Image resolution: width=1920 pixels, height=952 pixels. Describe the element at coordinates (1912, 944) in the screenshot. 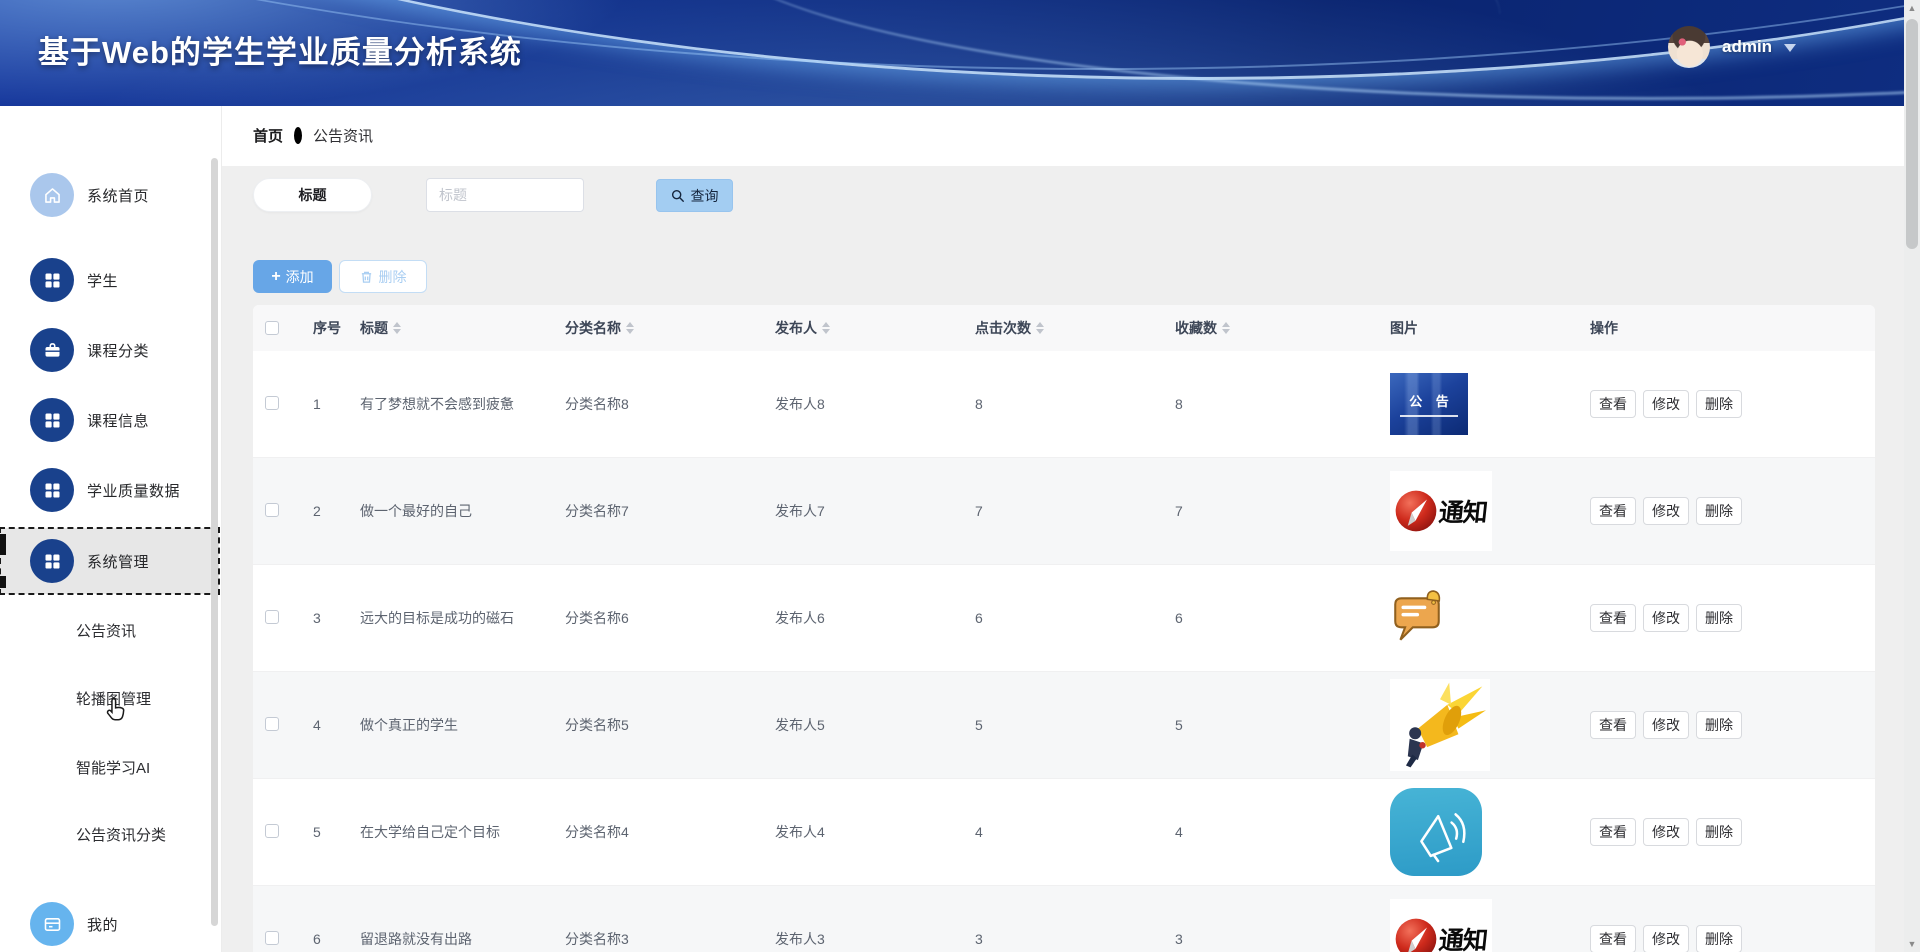

I see `scroll-down-arrow-icon: ▼` at that location.